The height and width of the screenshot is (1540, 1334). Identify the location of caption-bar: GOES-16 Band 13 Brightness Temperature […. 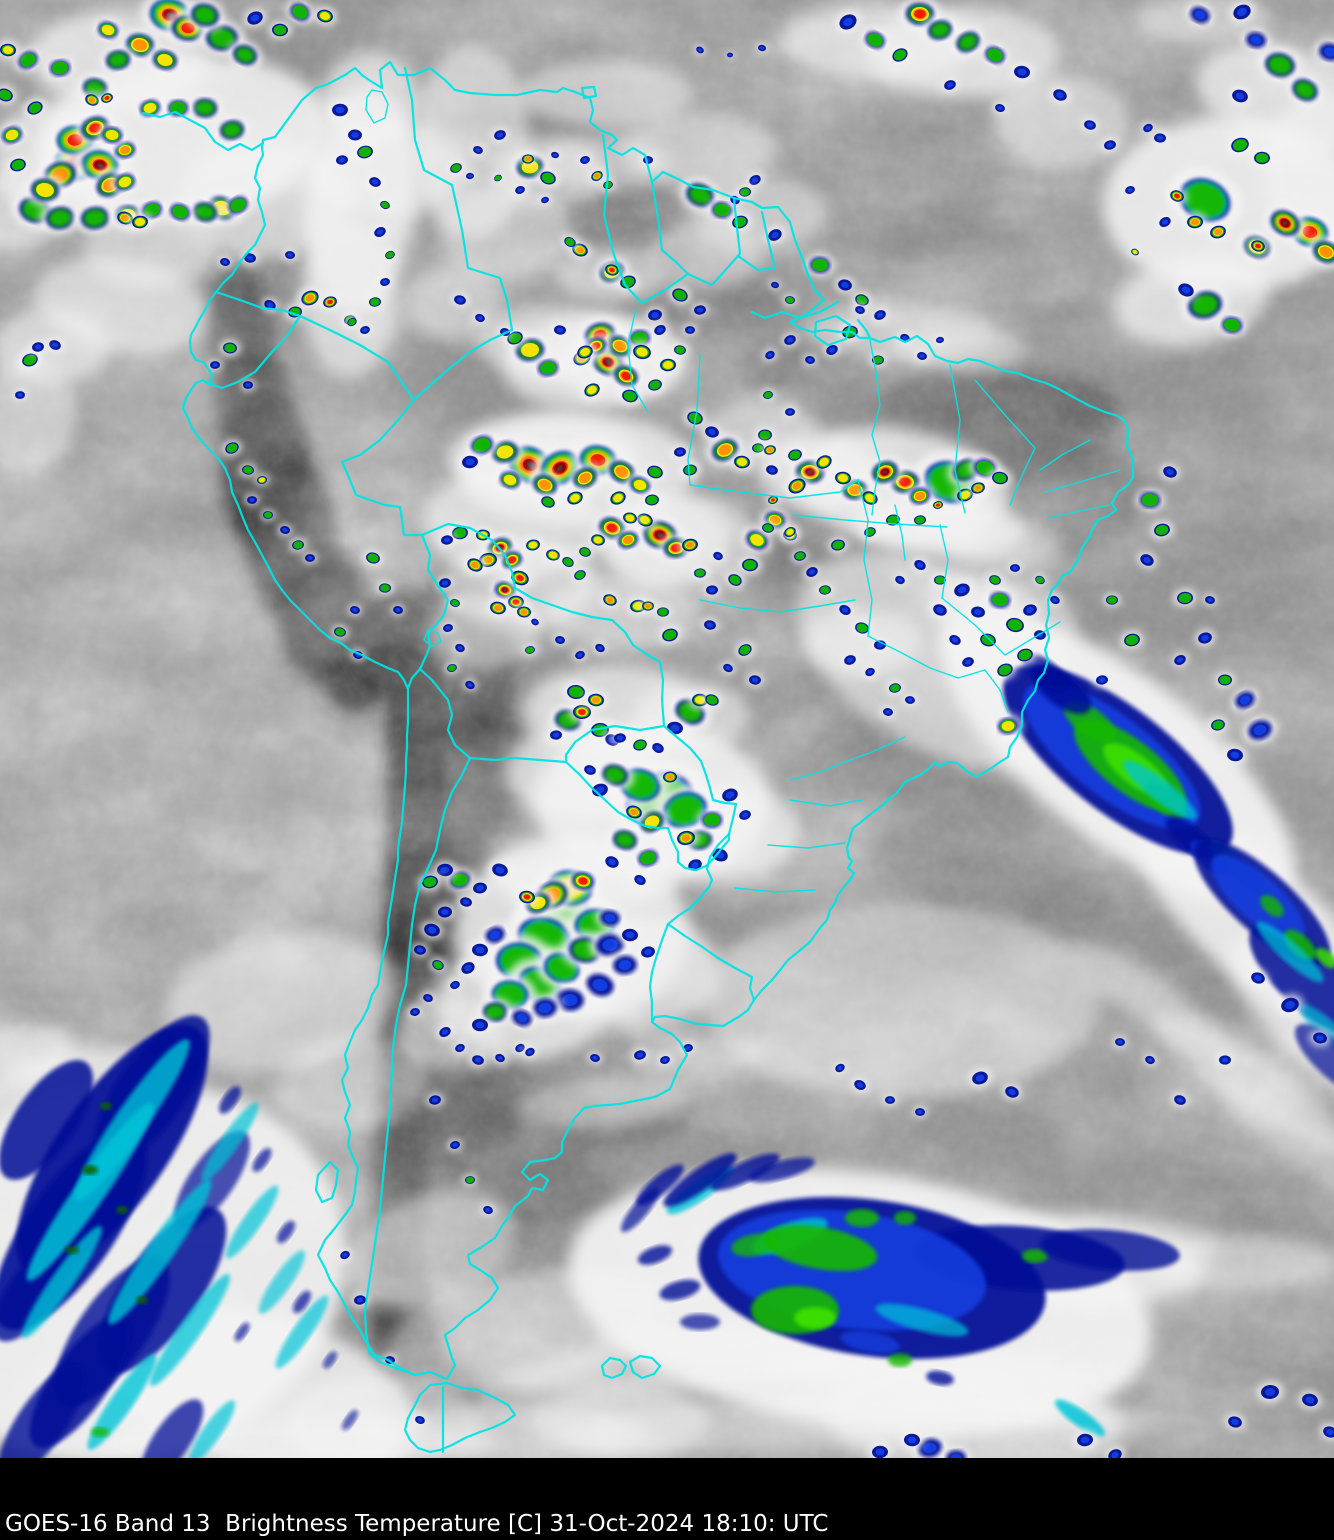
(667, 1499).